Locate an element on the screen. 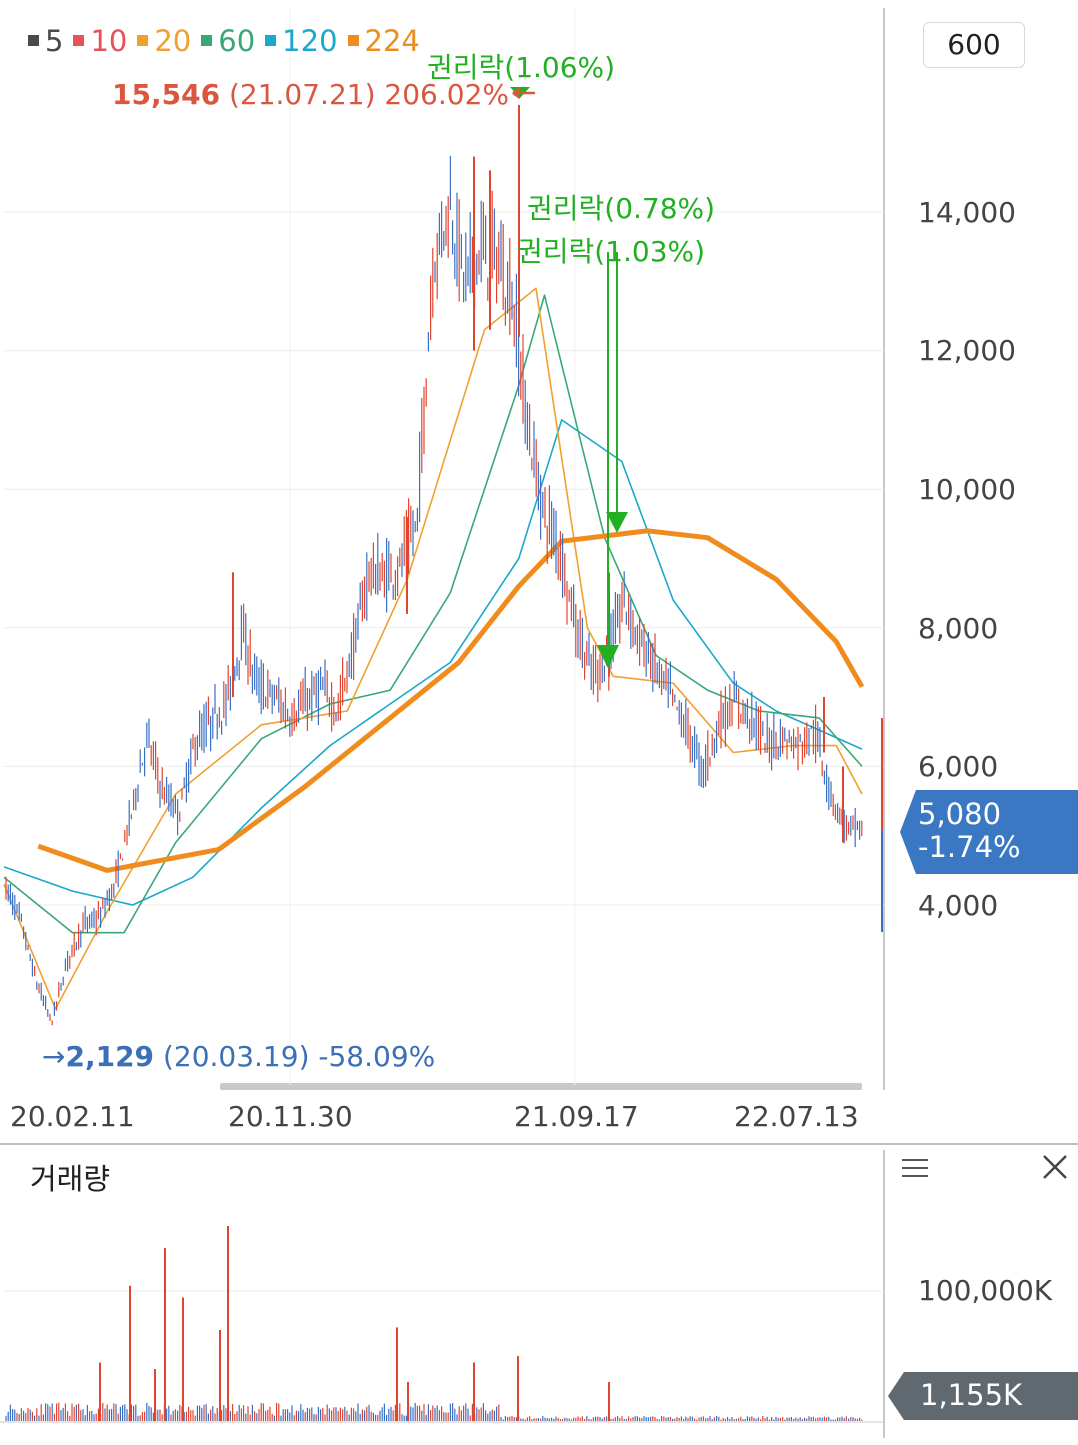 The image size is (1078, 1445). volume-y-tick: 100,000K is located at coordinates (985, 1290).